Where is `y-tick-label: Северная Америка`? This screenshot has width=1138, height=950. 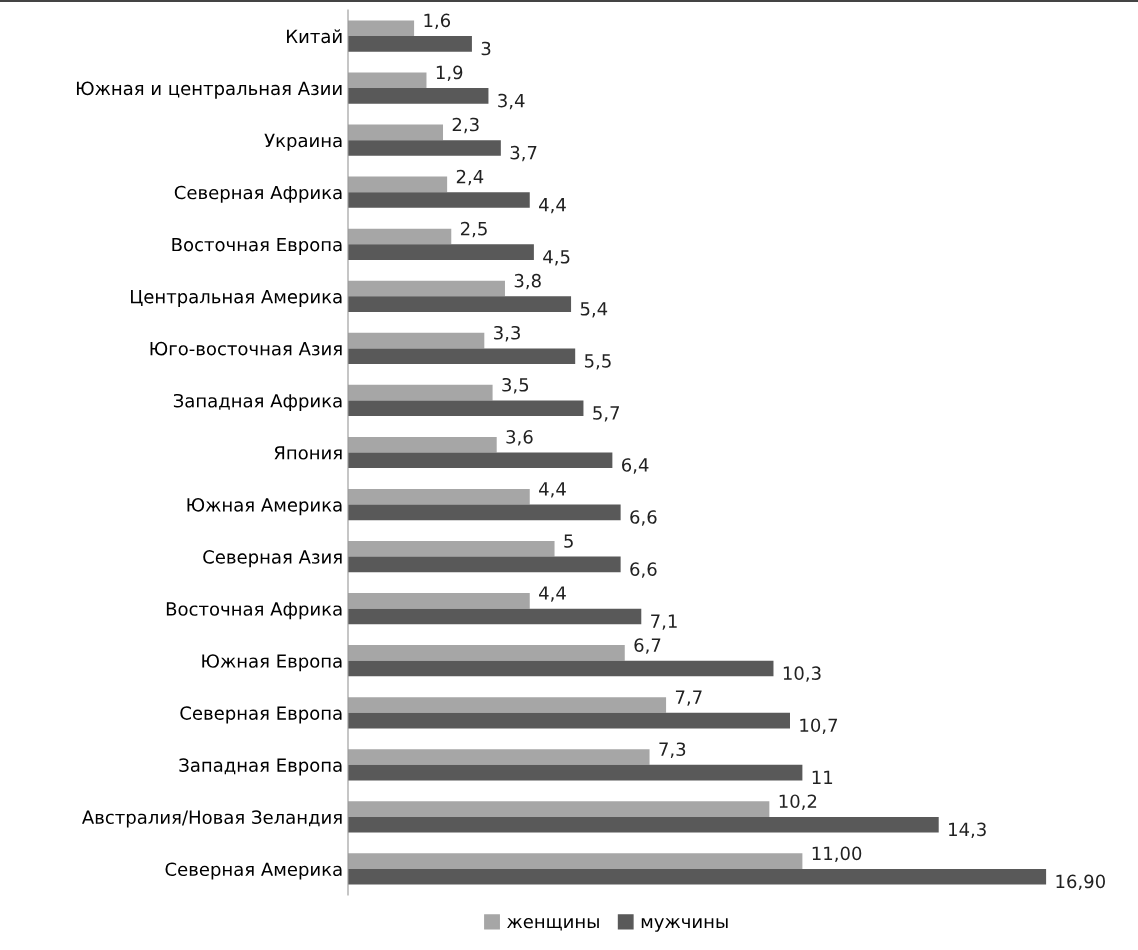
y-tick-label: Северная Америка is located at coordinates (253, 871).